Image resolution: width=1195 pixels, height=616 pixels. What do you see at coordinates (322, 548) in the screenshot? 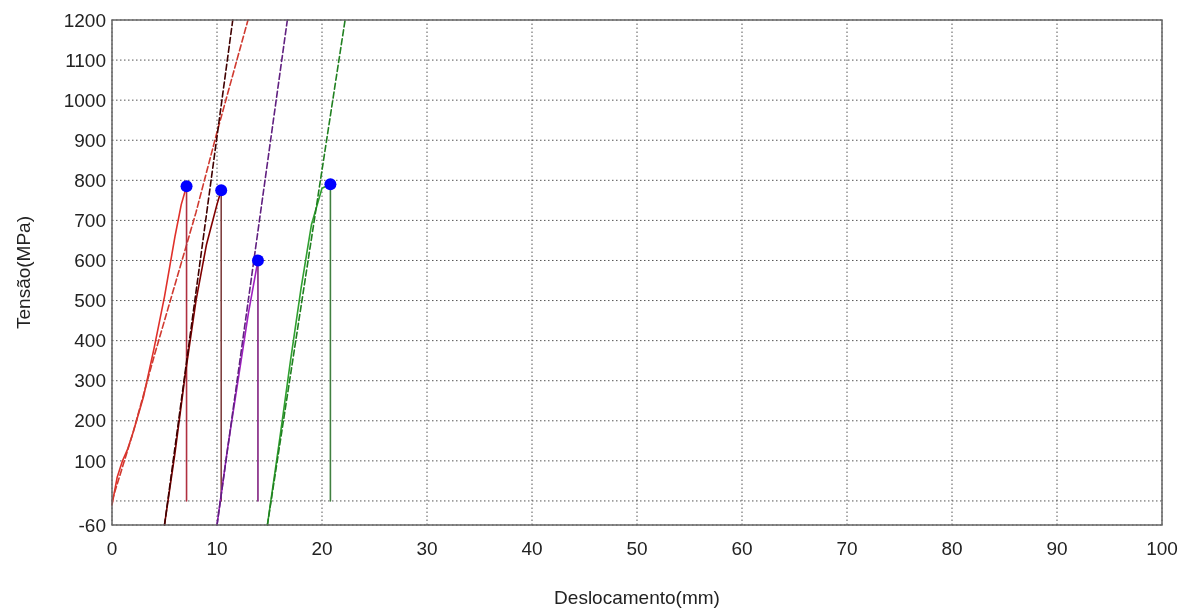
I see `x-tick-label: 20` at bounding box center [322, 548].